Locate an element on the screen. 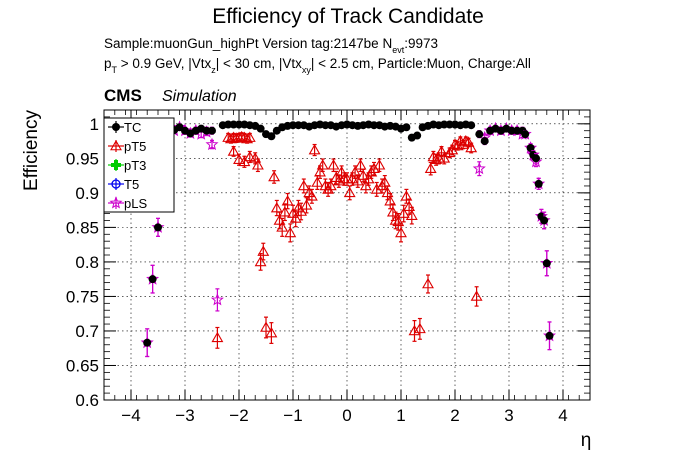  subtitle-xy-sub: xy is located at coordinates (307, 70).